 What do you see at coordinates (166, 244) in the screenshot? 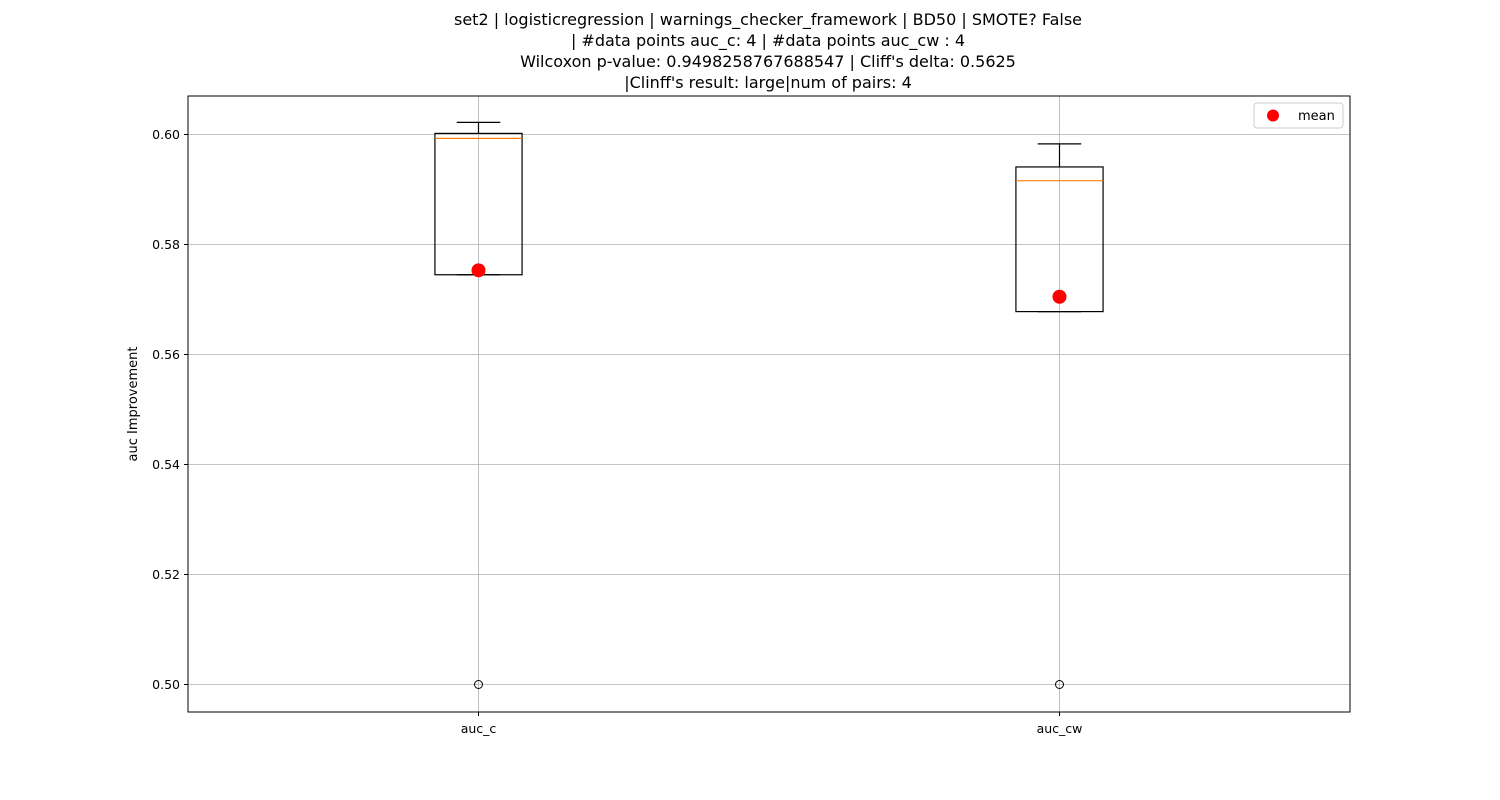
I see `y-tick-label: 0.58` at bounding box center [166, 244].